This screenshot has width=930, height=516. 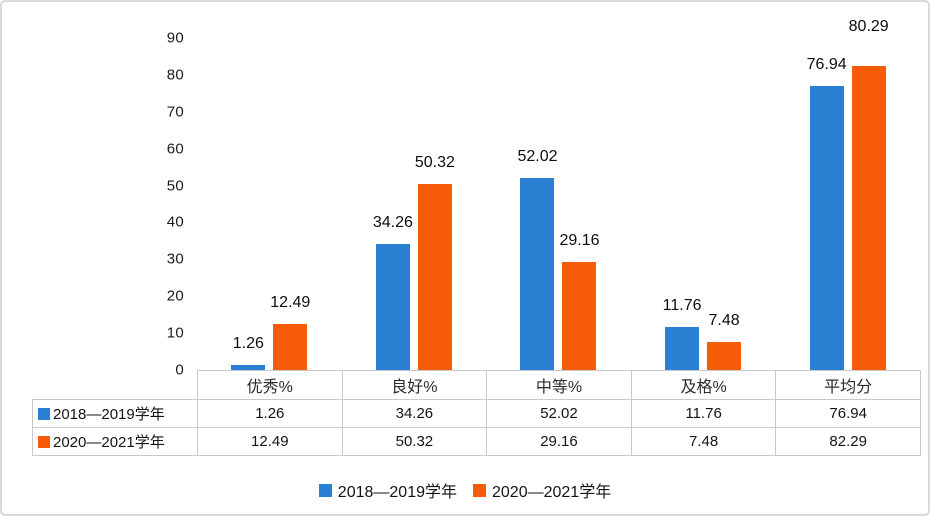 What do you see at coordinates (869, 194) in the screenshot?
I see `bar-s2-c5: 80.29` at bounding box center [869, 194].